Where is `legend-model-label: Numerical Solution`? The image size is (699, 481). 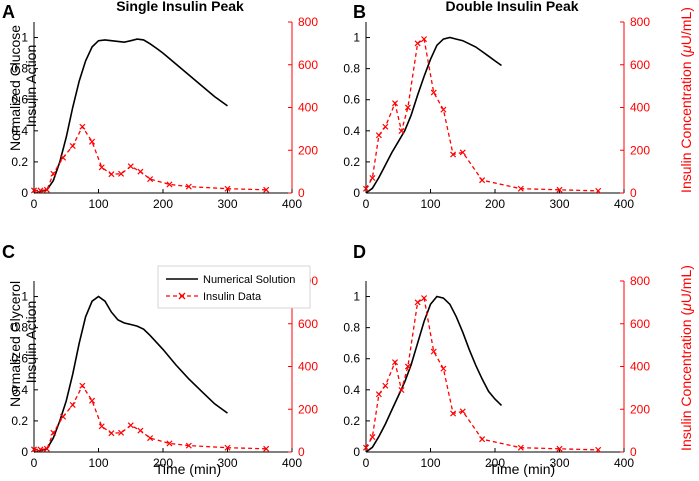
legend-model-label: Numerical Solution is located at coordinates (249, 280).